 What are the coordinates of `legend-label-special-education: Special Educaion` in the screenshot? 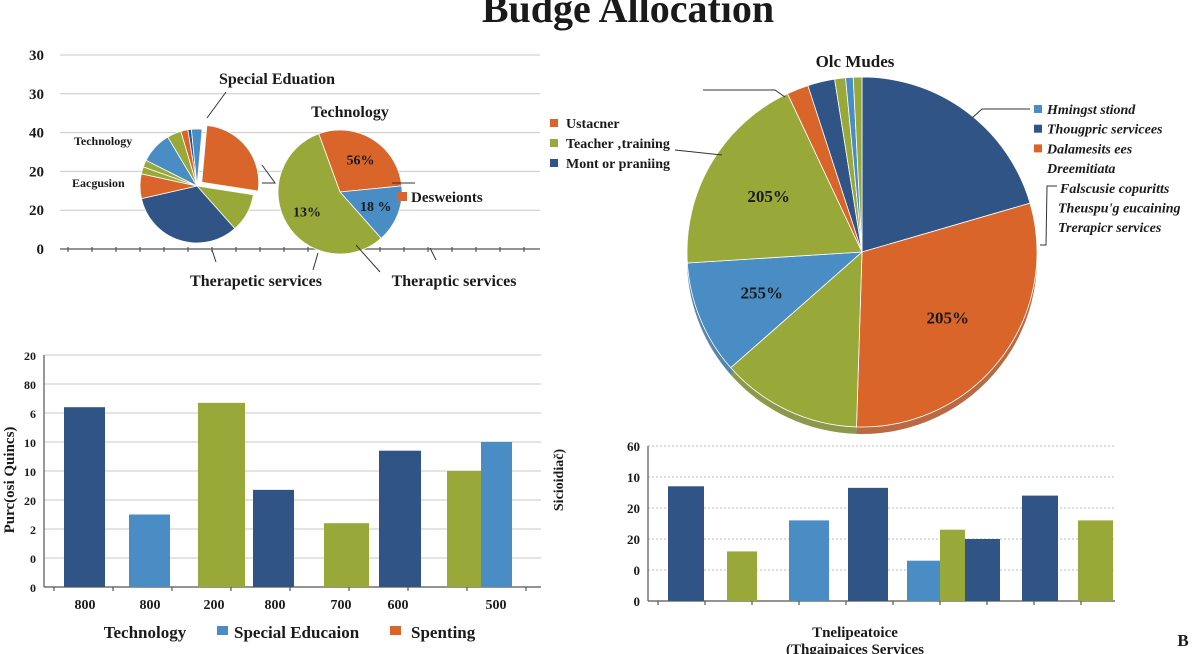 It's located at (297, 632).